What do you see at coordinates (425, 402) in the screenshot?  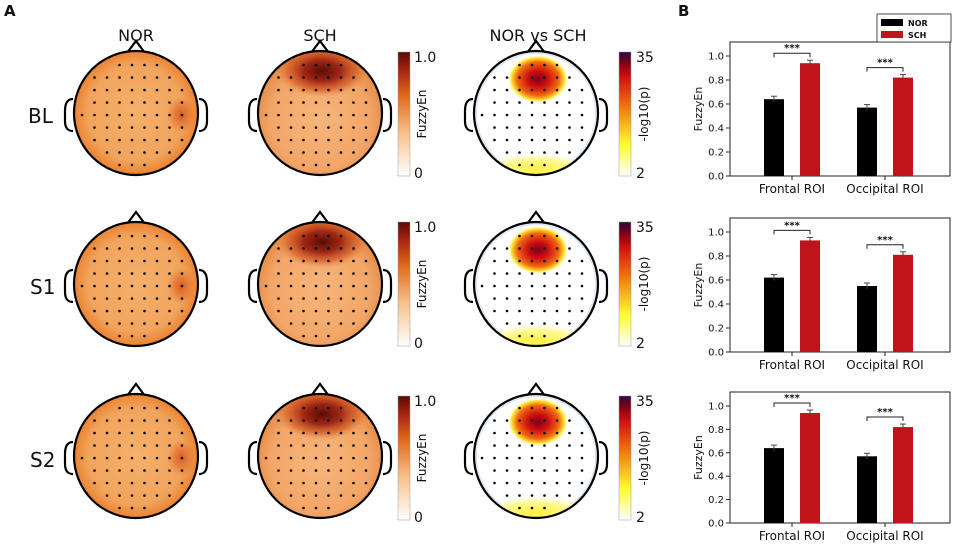 I see `fuzzyen-max-s2: 1.0` at bounding box center [425, 402].